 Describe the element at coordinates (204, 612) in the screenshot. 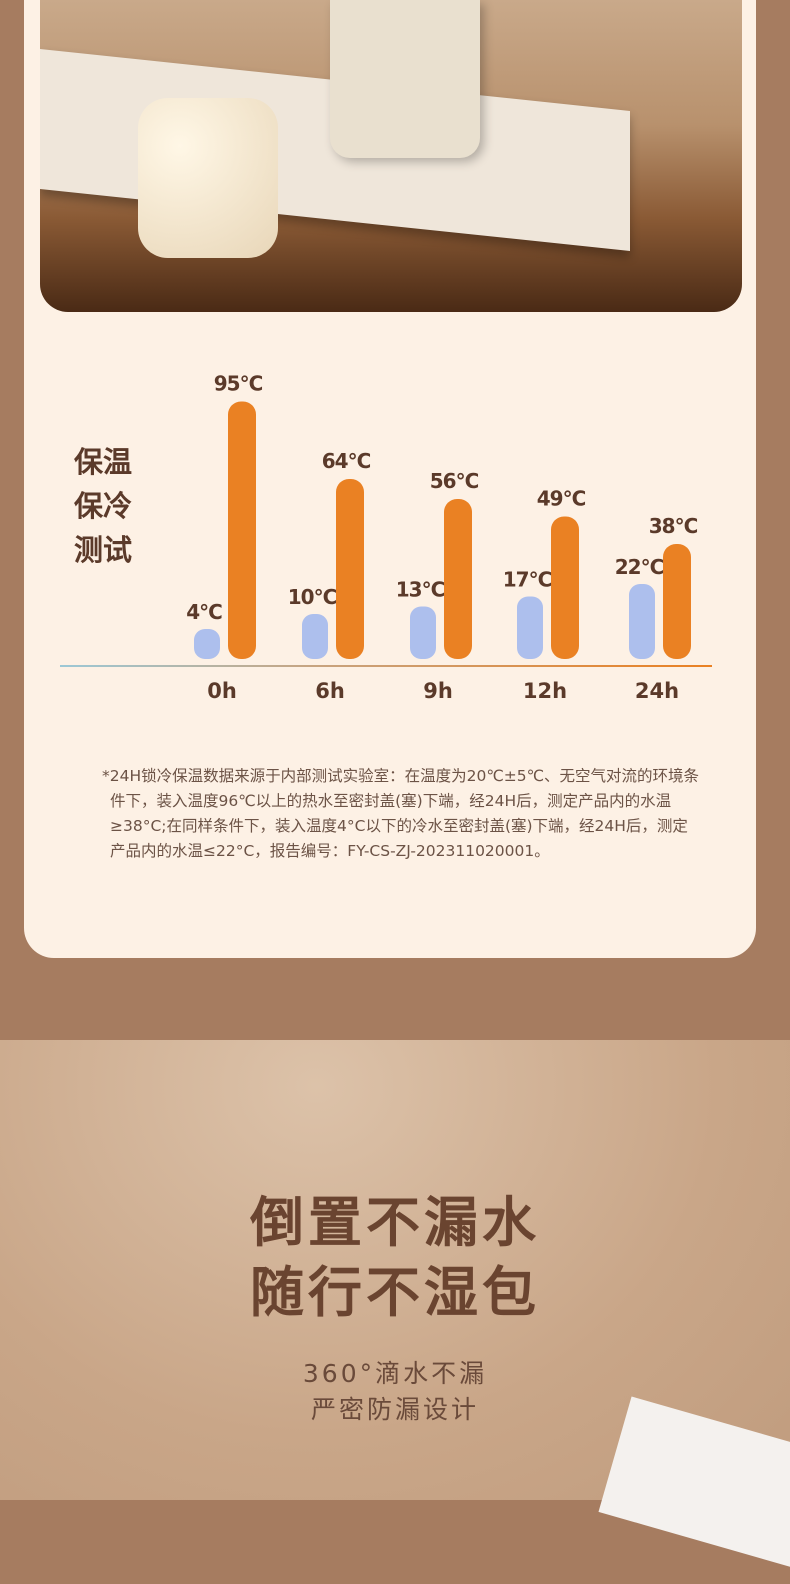

I see `cold-value-label: 4°C` at that location.